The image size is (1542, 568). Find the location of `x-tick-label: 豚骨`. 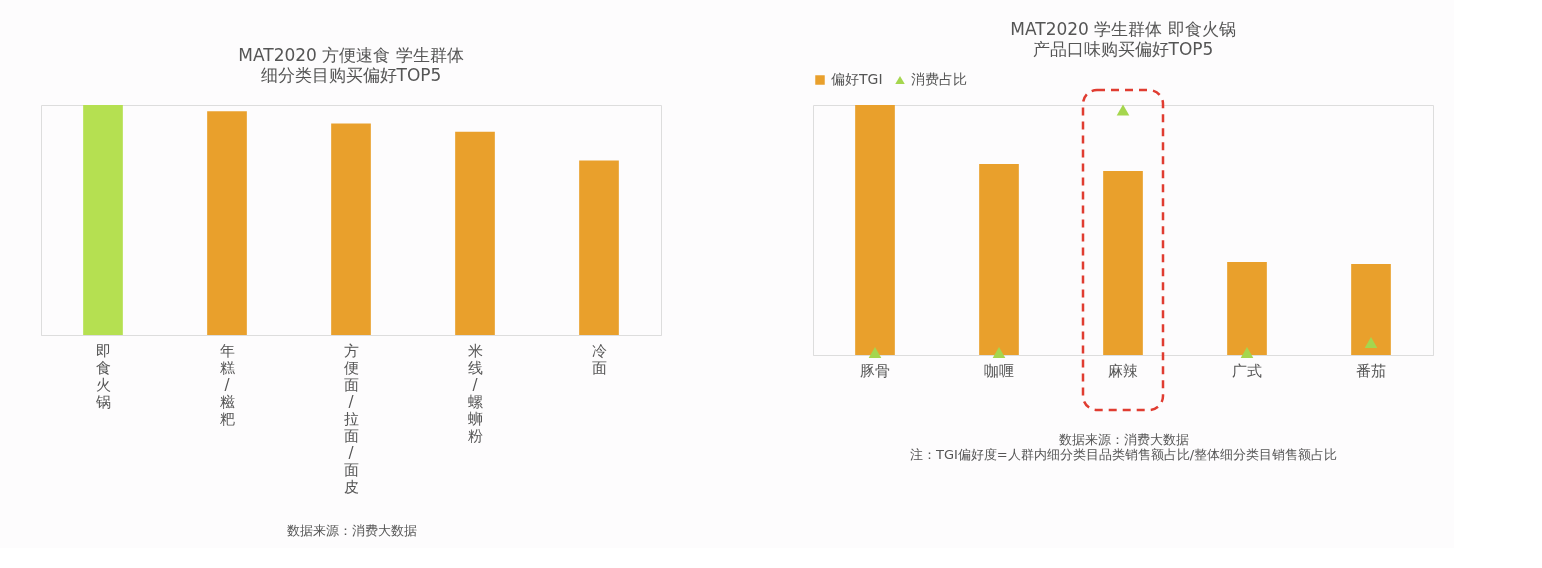

x-tick-label: 豚骨 is located at coordinates (875, 370).